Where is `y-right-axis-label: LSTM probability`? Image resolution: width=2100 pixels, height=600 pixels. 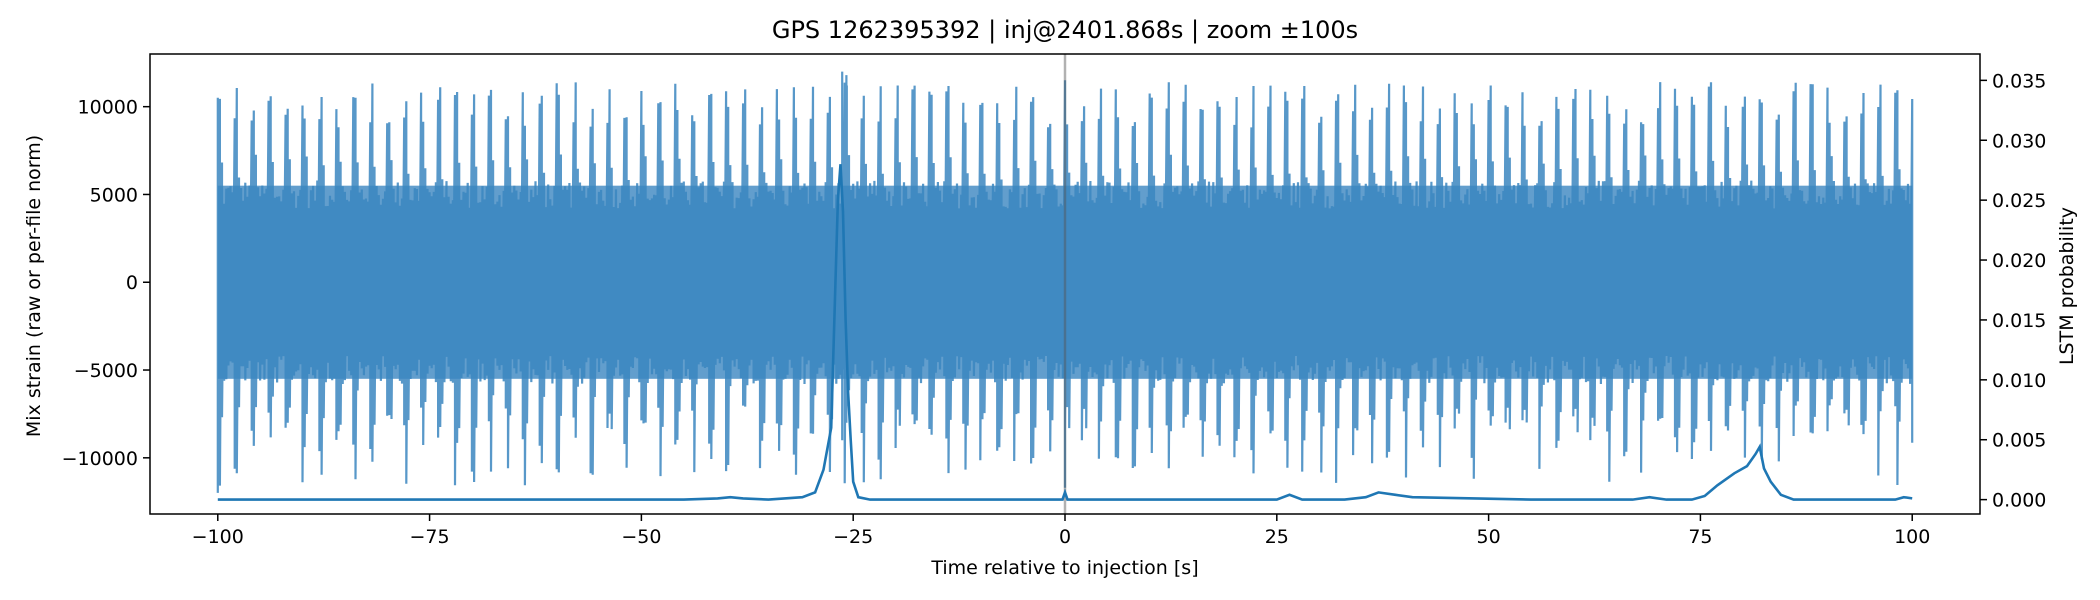 y-right-axis-label: LSTM probability is located at coordinates (2067, 286).